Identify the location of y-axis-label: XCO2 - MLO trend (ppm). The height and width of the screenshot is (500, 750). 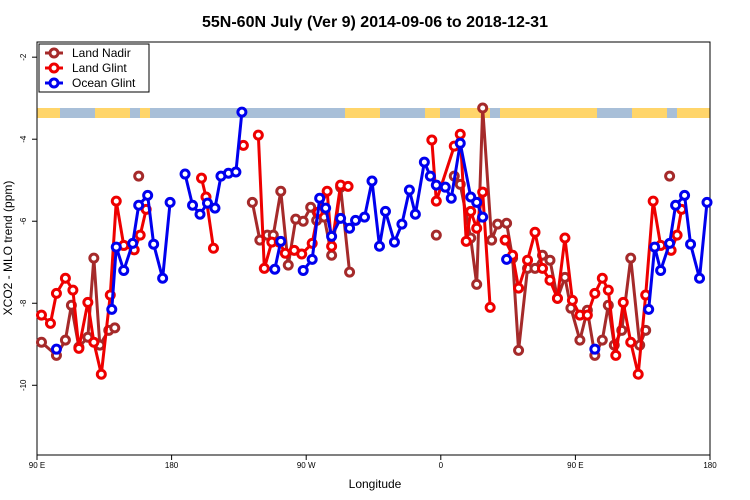
(8, 248).